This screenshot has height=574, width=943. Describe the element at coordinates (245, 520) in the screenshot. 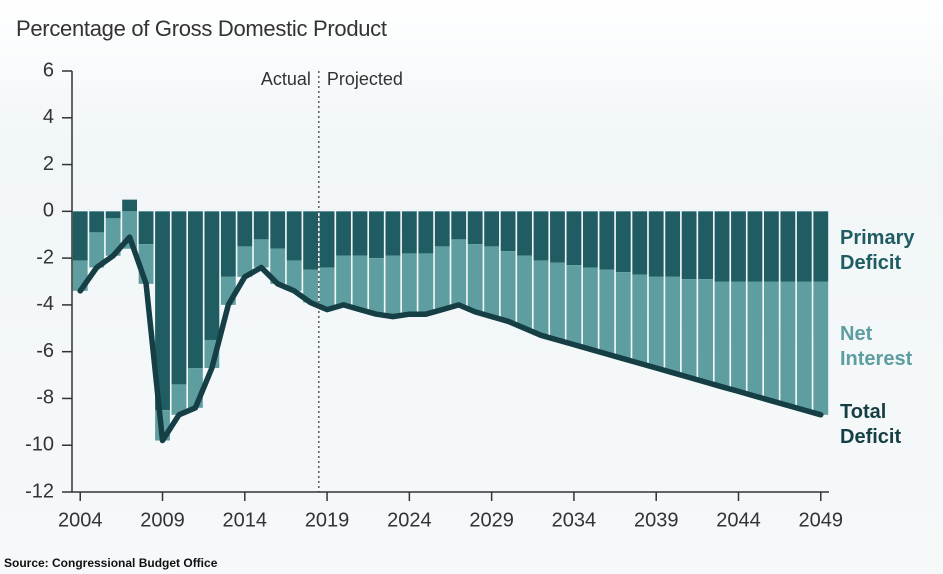

I see `x-tick-label: 2014` at that location.